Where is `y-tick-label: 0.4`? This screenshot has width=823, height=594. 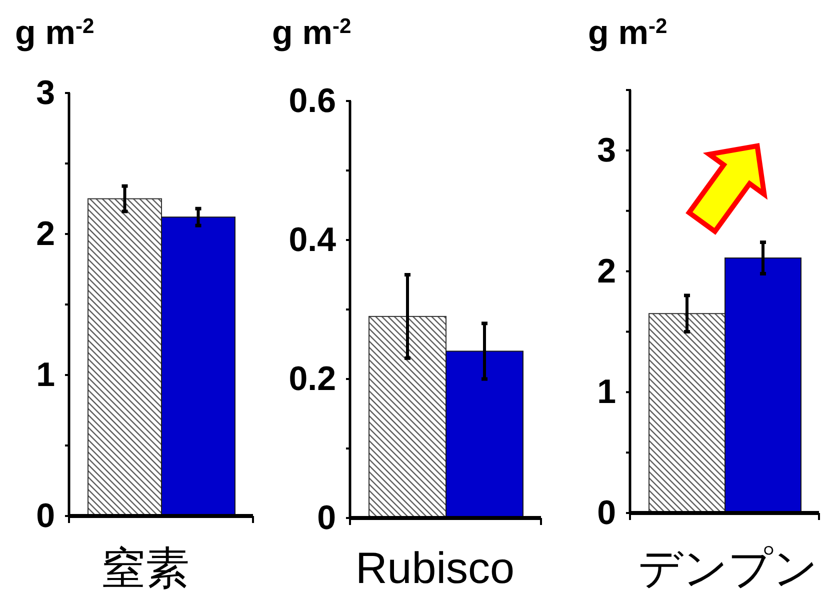 y-tick-label: 0.4 is located at coordinates (312, 240).